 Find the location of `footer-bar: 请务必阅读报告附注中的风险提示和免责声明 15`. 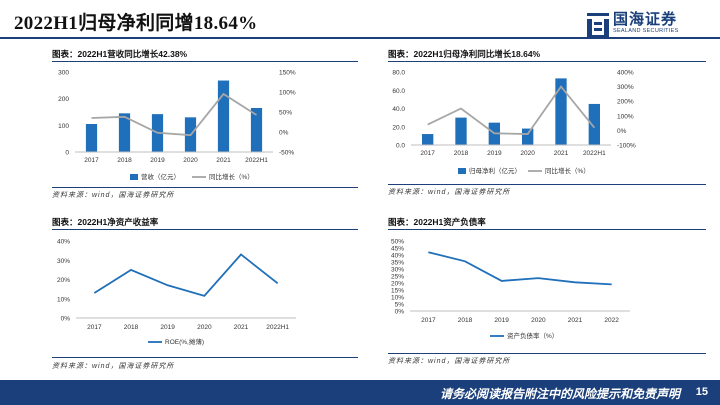

footer-bar: 请务必阅读报告附注中的风险提示和免责声明 15 is located at coordinates (360, 392).